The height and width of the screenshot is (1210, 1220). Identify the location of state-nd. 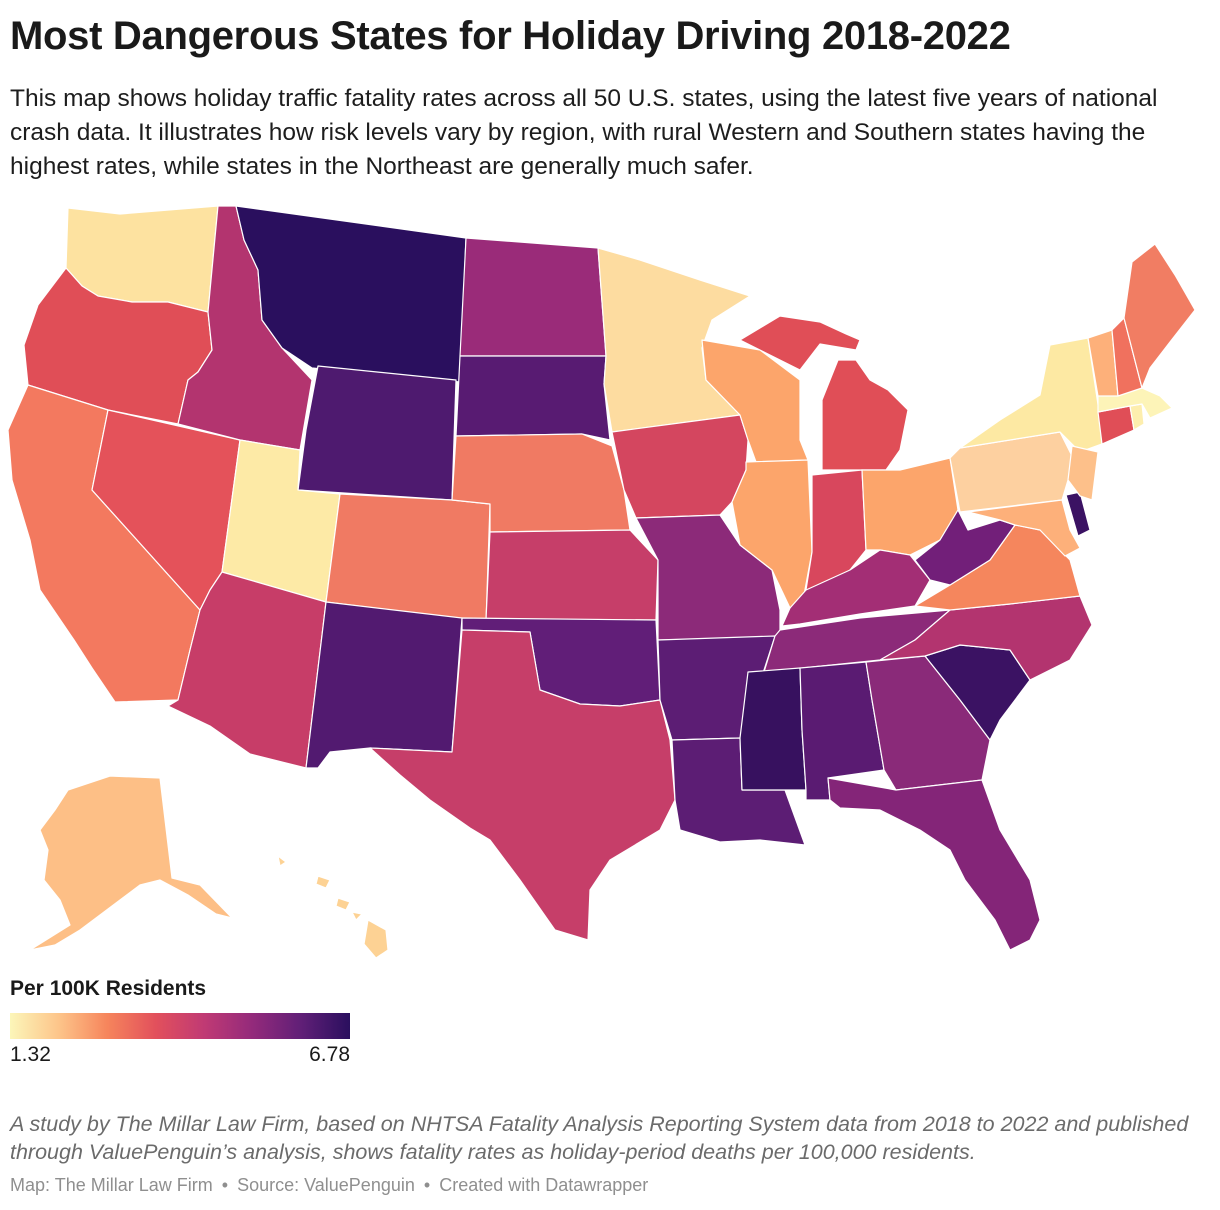
(533, 297).